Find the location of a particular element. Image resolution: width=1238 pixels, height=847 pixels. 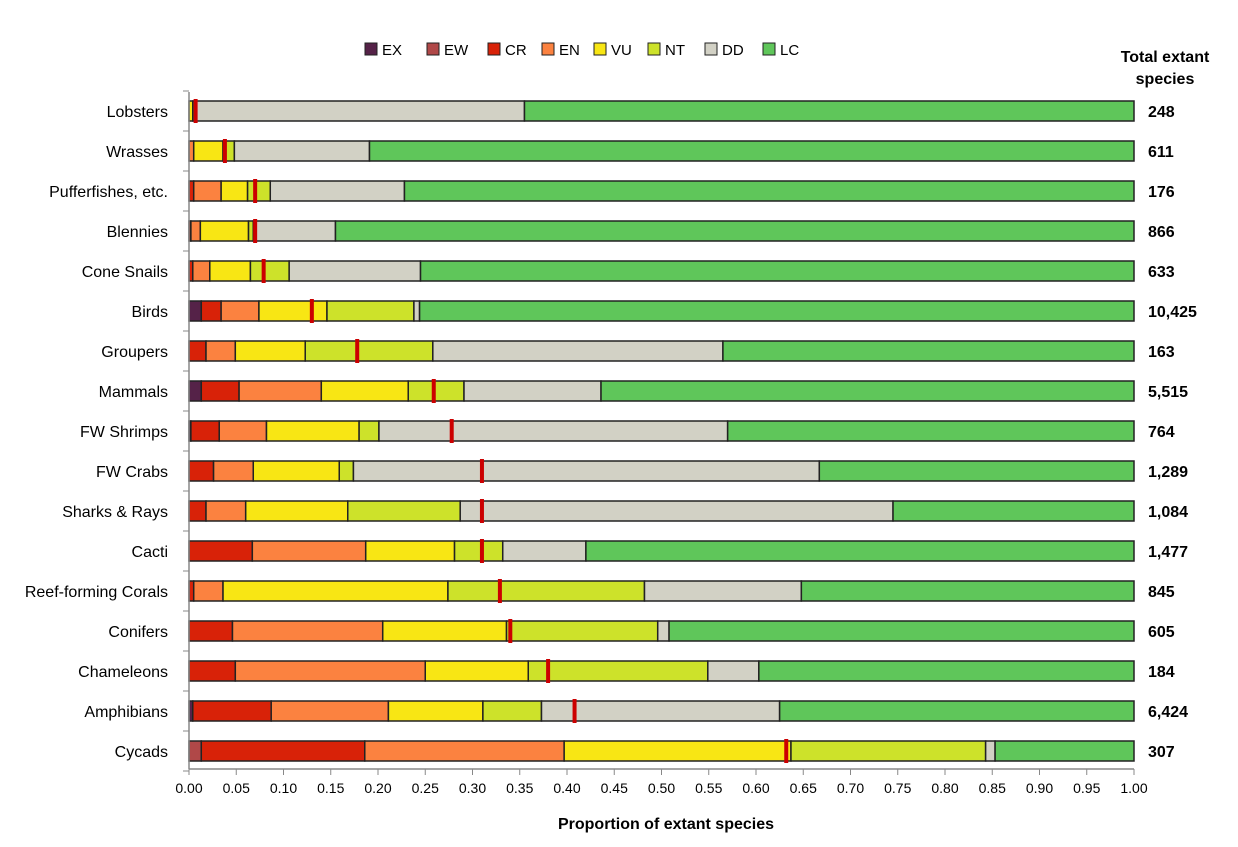

legend-swatch-dd is located at coordinates (711, 49).